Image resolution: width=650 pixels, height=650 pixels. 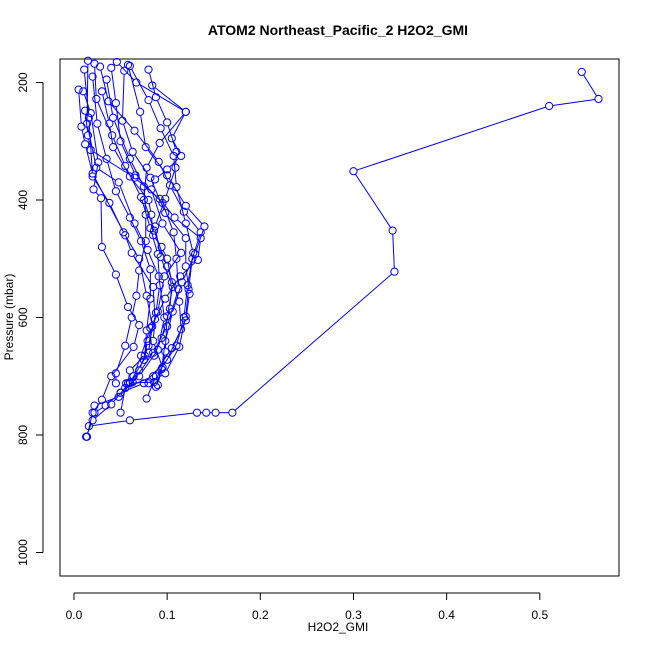 I want to click on x-axis-label: H2O2_GMI, so click(x=338, y=627).